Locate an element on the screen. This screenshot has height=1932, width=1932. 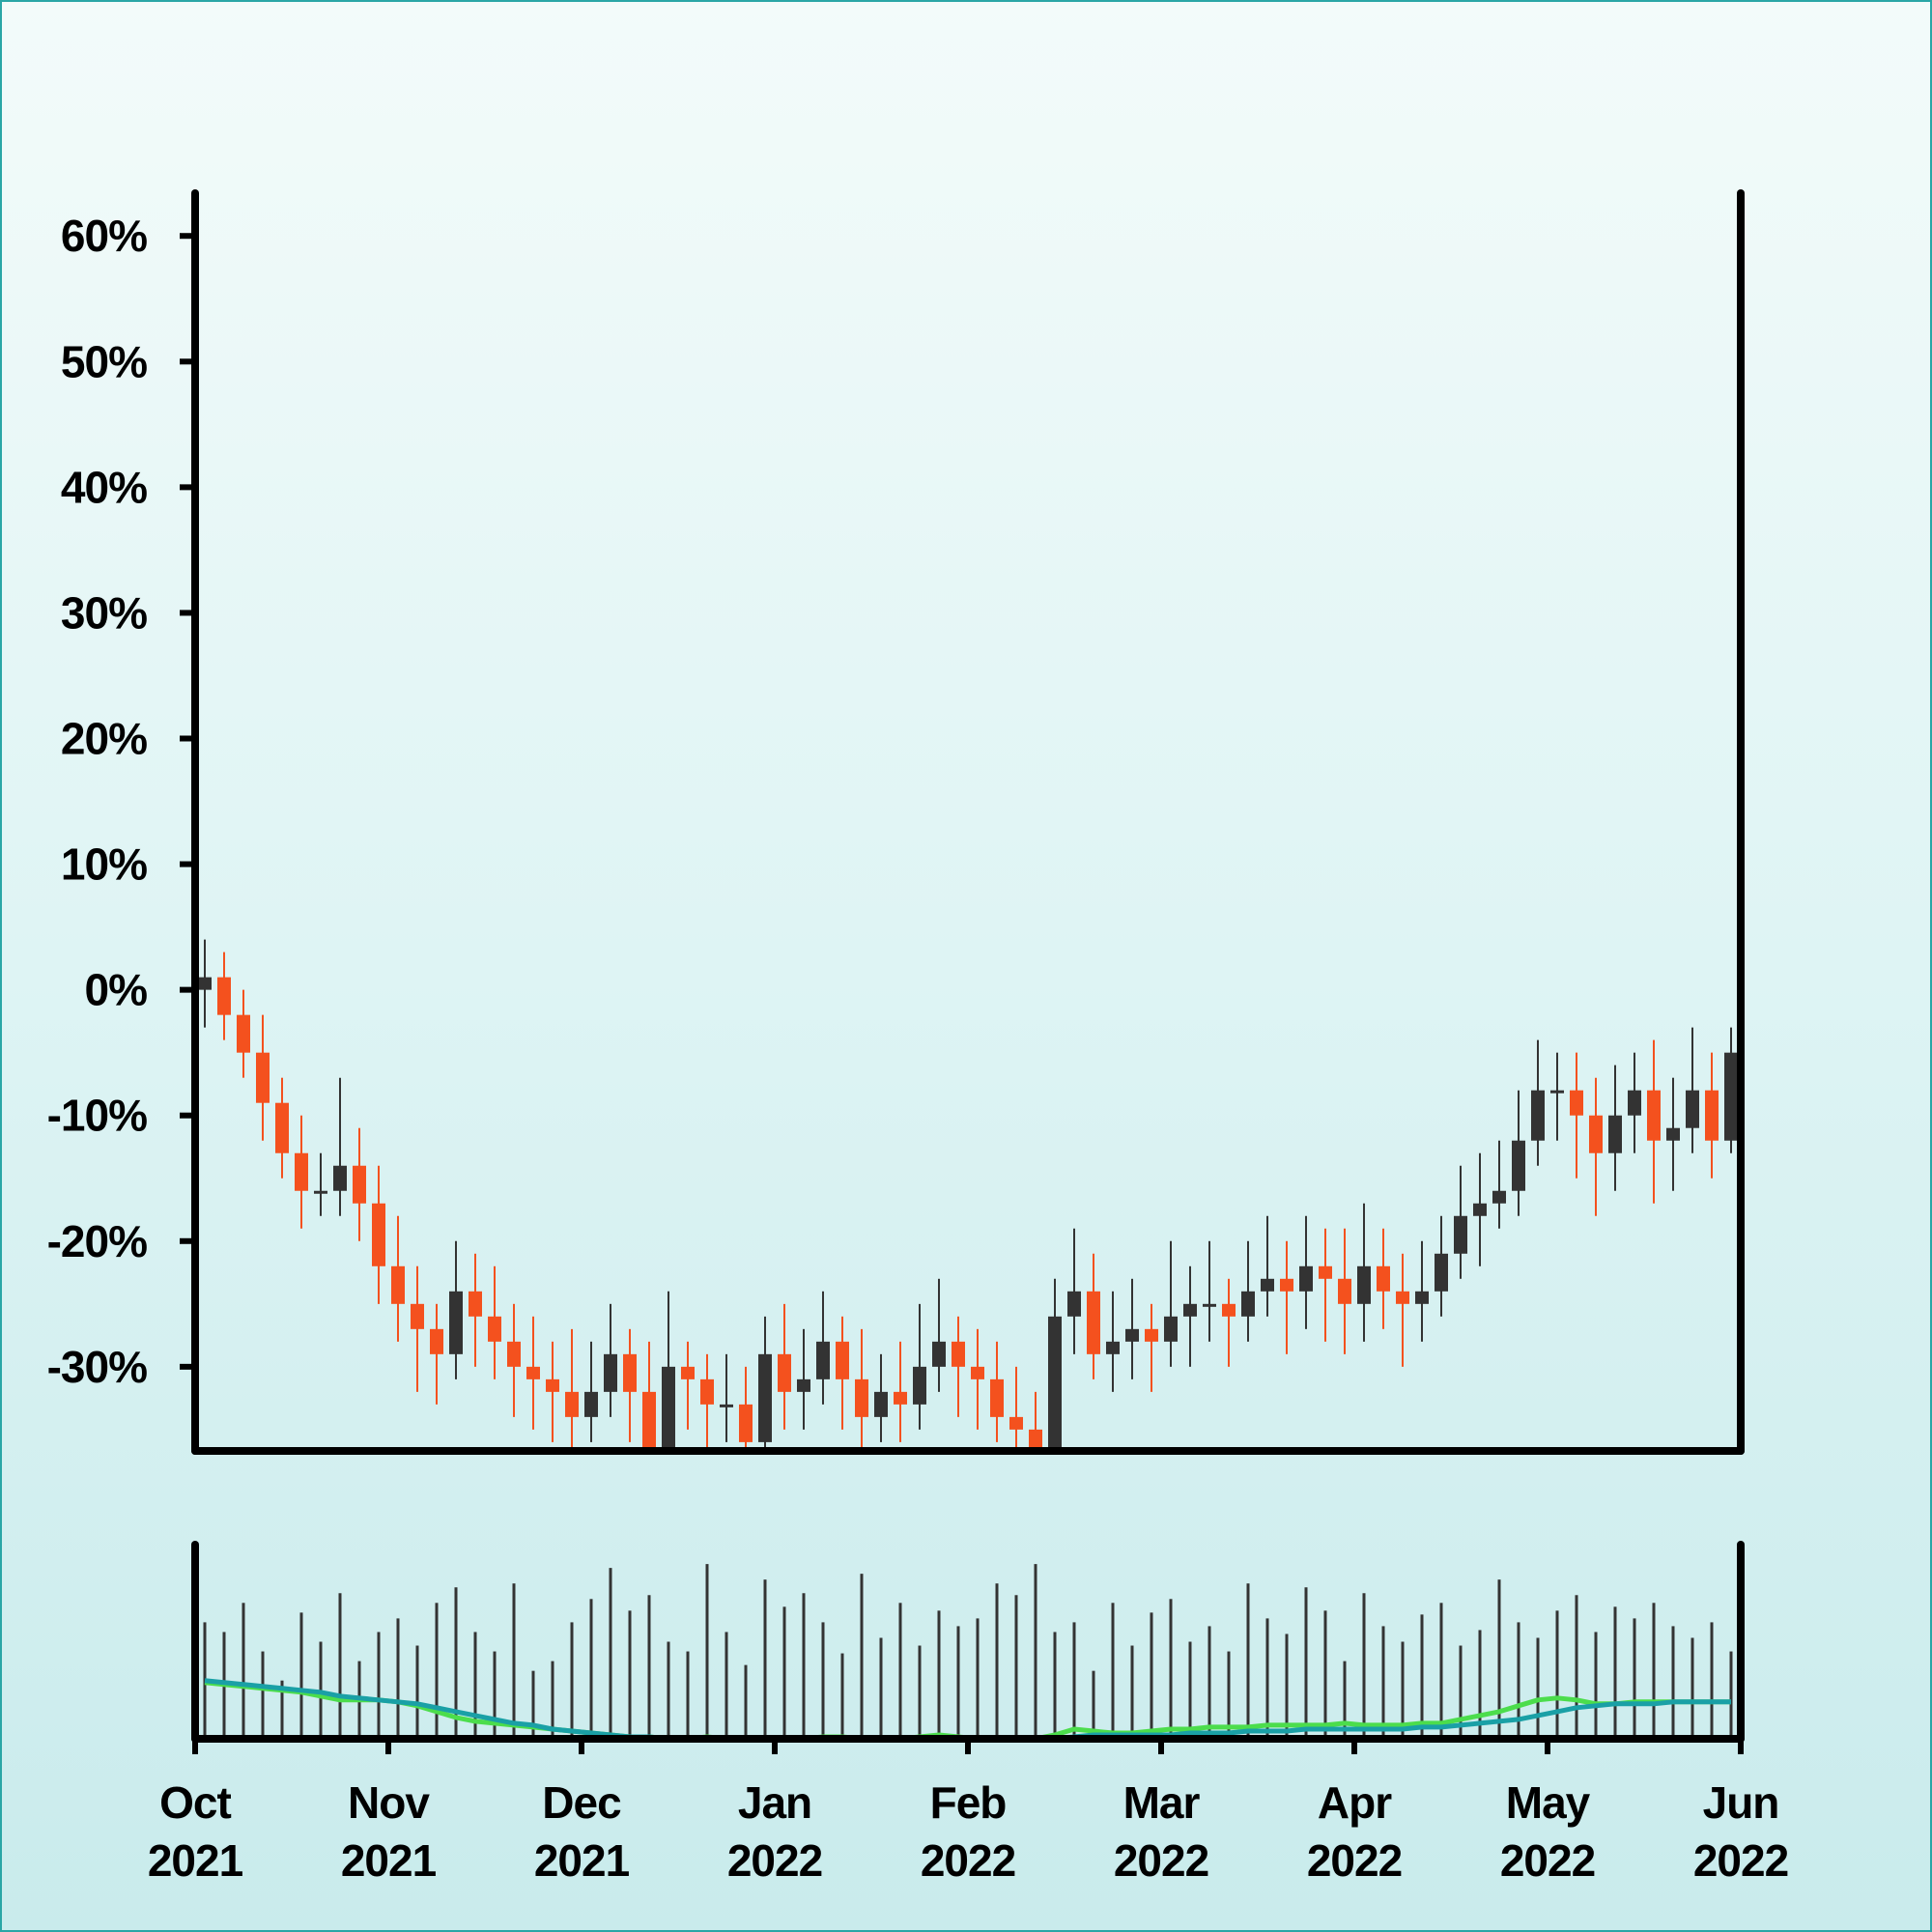
y-tick-label: 0% is located at coordinates (116, 990).